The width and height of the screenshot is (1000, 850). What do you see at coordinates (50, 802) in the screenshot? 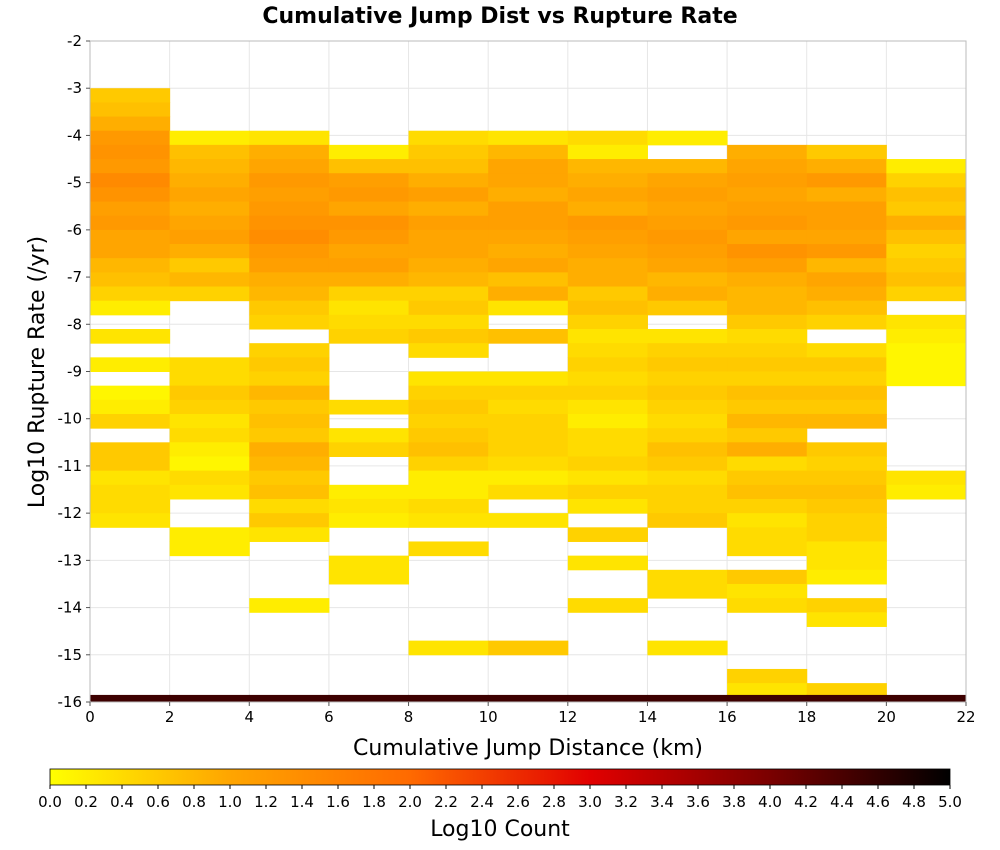
I see `colorbar-tick-label: 0.0` at bounding box center [50, 802].